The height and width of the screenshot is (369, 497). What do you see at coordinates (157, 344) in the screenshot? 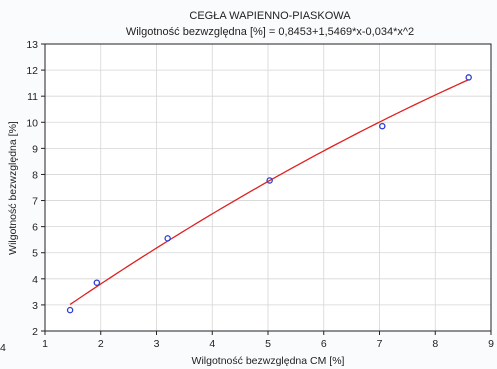
I see `x-tick-label: 3` at bounding box center [157, 344].